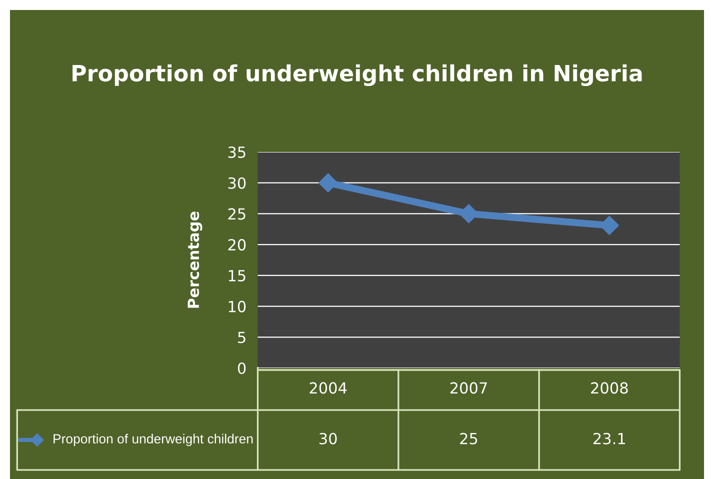  I want to click on x-tick-label: 2008, so click(609, 388).